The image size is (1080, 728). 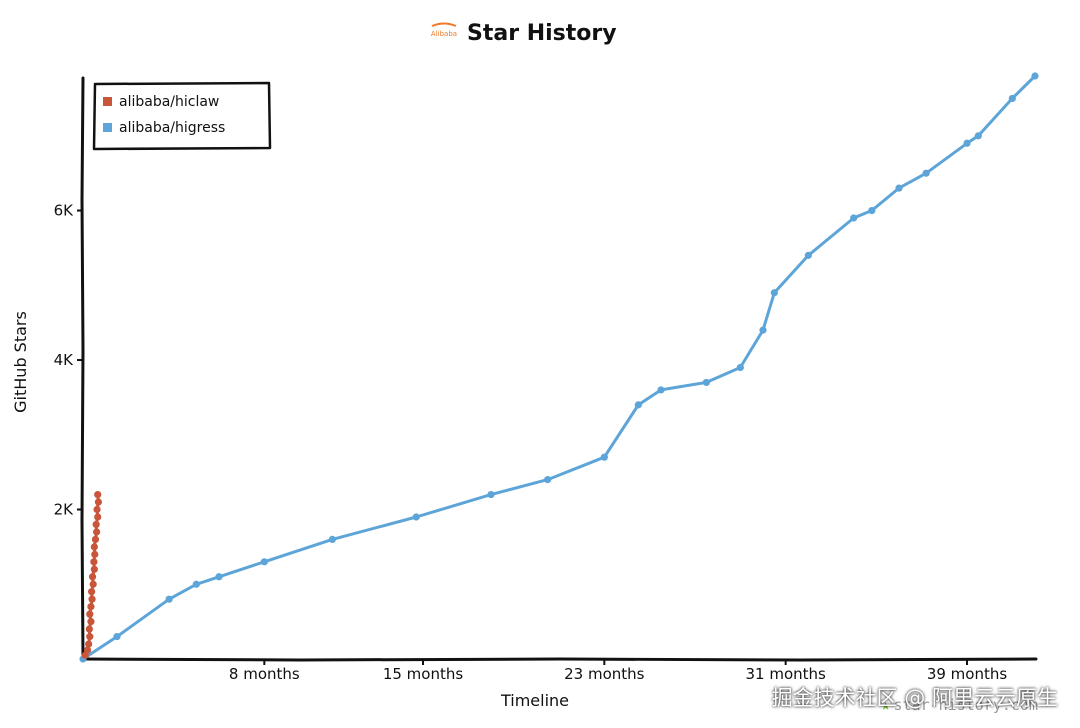 I want to click on star-history-site-mark: ★ star-history.com, so click(x=959, y=704).